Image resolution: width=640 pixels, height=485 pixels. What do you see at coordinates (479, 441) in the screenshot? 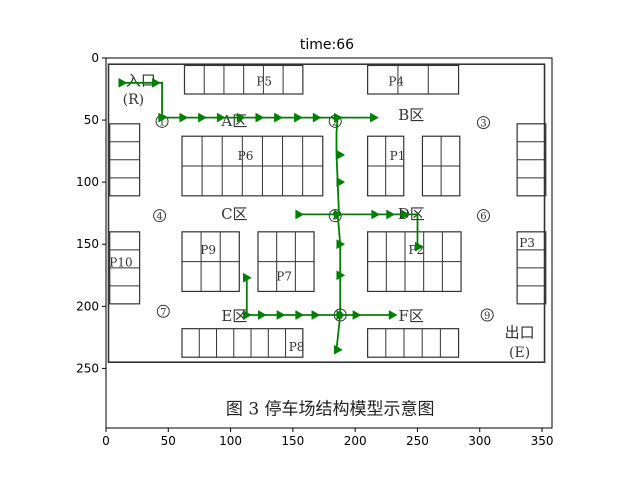
I see `x-tick-label: 300` at bounding box center [479, 441].